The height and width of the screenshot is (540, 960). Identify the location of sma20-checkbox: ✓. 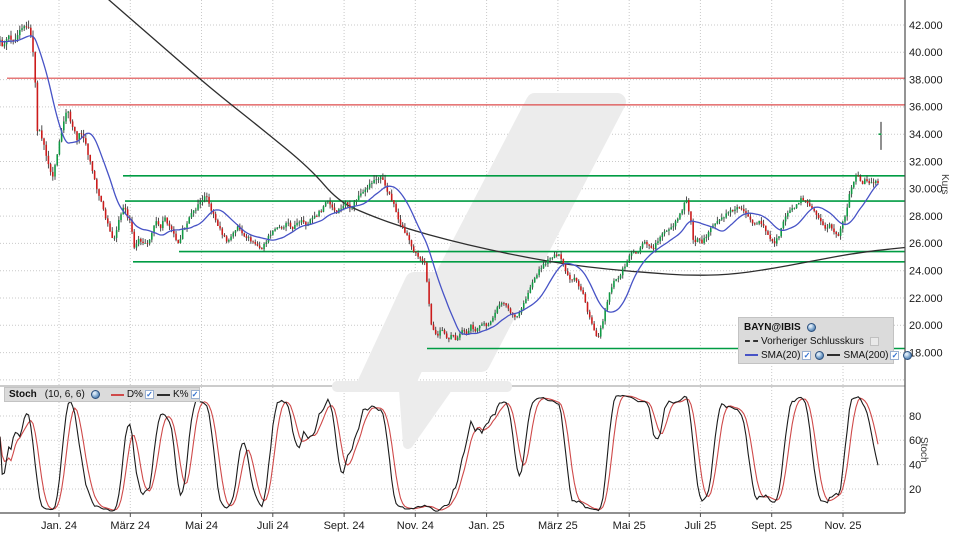
(807, 355).